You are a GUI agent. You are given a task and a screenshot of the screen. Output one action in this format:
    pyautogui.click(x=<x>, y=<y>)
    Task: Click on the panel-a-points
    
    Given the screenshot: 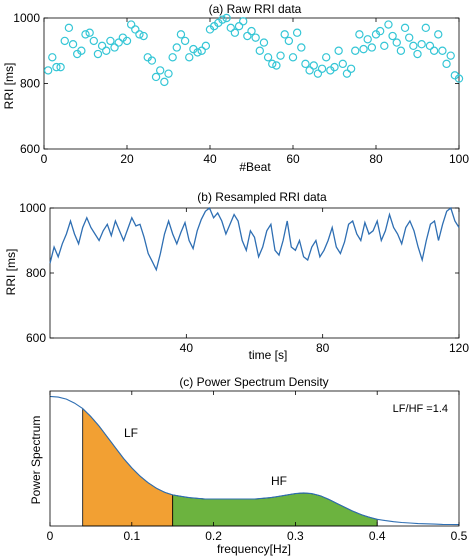 What is the action you would take?
    pyautogui.click(x=253, y=50)
    